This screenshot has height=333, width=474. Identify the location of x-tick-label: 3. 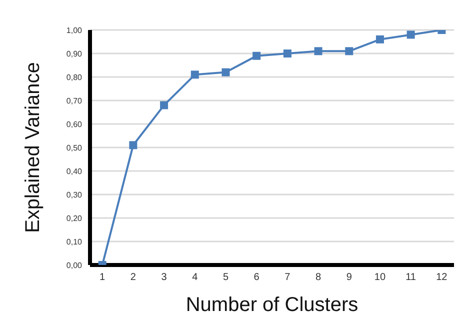
(164, 278).